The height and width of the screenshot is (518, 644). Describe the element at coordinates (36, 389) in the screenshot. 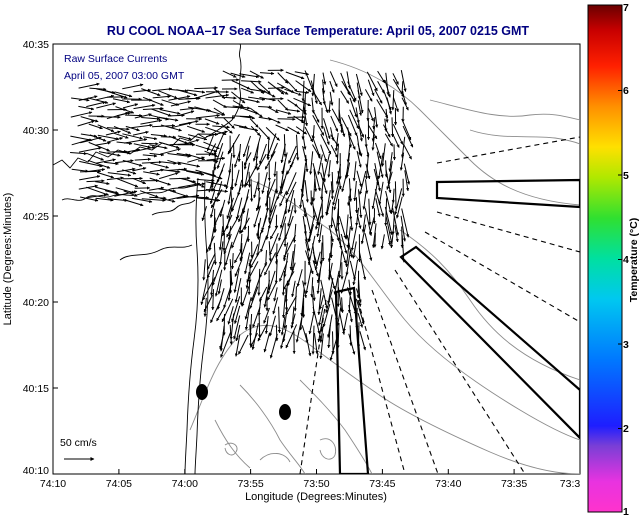

I see `y-tick-label: 40:15` at that location.